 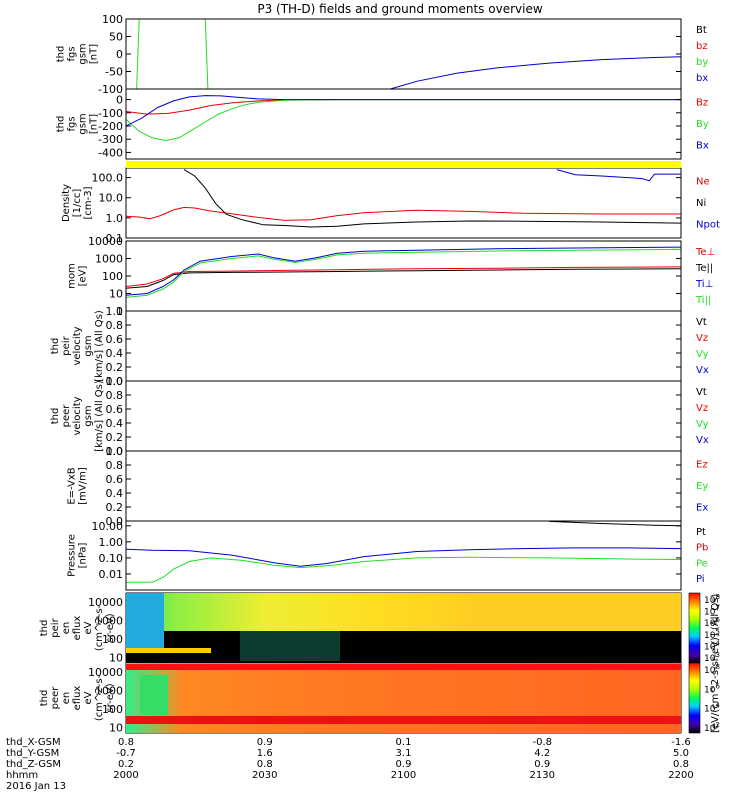 I want to click on y-axis-label: thdpeervelocitygsm[km/s] (All Qs), so click(x=77, y=416).